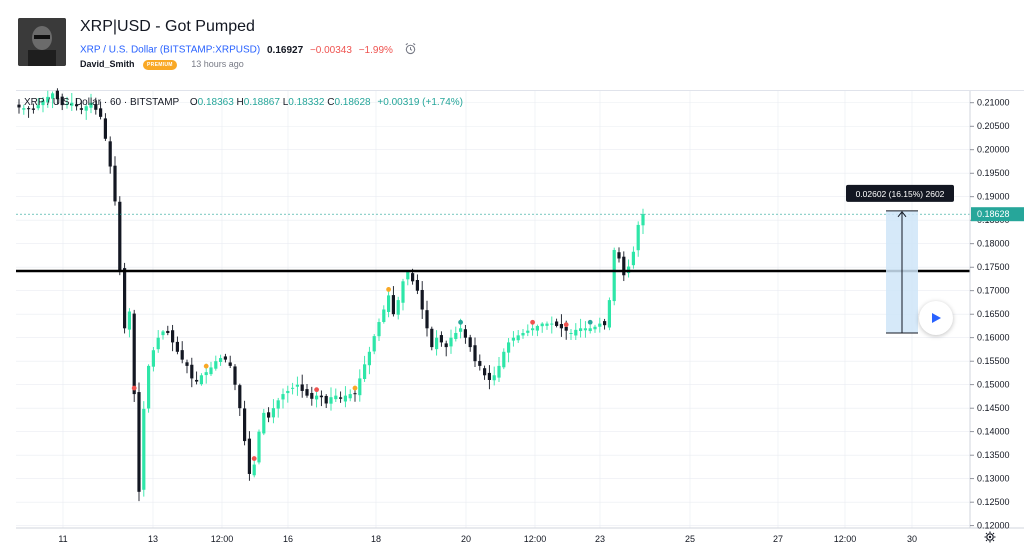  I want to click on time-tick-label: 23, so click(600, 539).